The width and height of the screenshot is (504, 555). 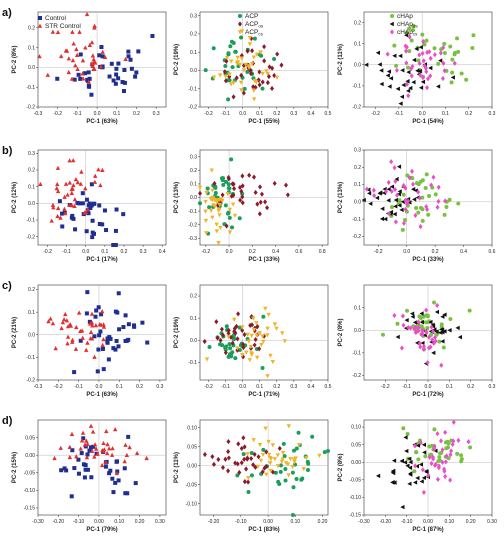 I want to click on y-tick-label: 0.0, so click(x=193, y=198).